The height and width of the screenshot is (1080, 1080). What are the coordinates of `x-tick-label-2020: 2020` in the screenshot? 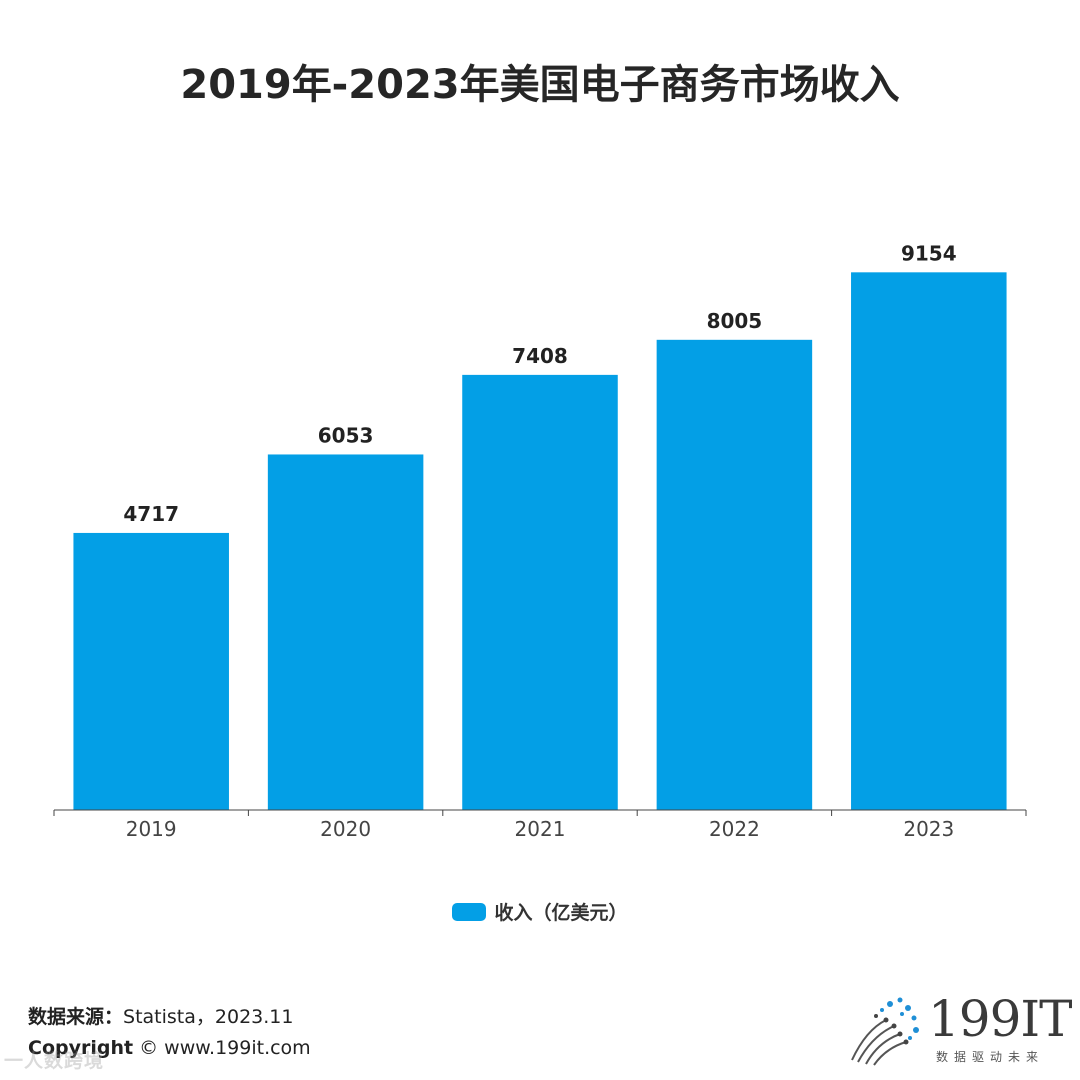 It's located at (345, 829).